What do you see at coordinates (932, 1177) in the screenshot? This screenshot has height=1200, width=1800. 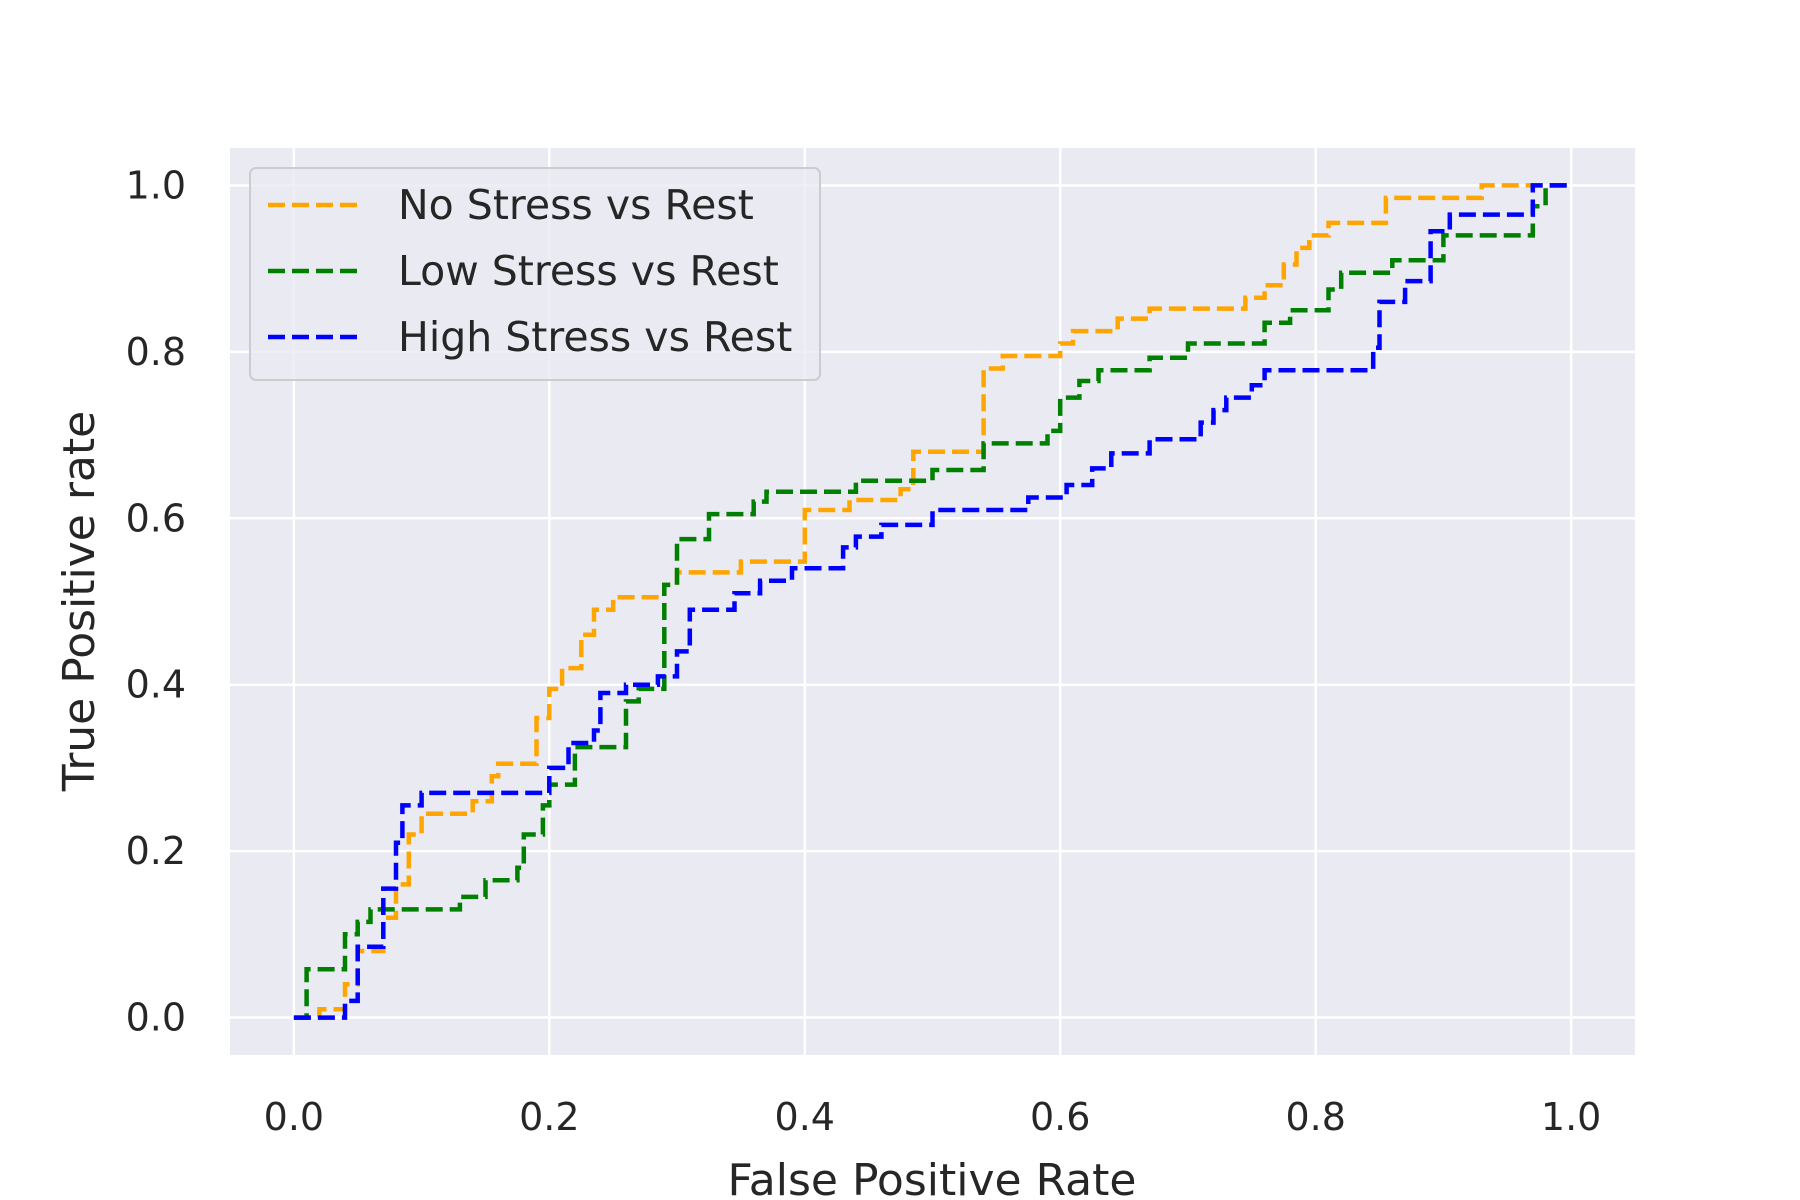 I see `x-axis-label: False Positive Rate` at bounding box center [932, 1177].